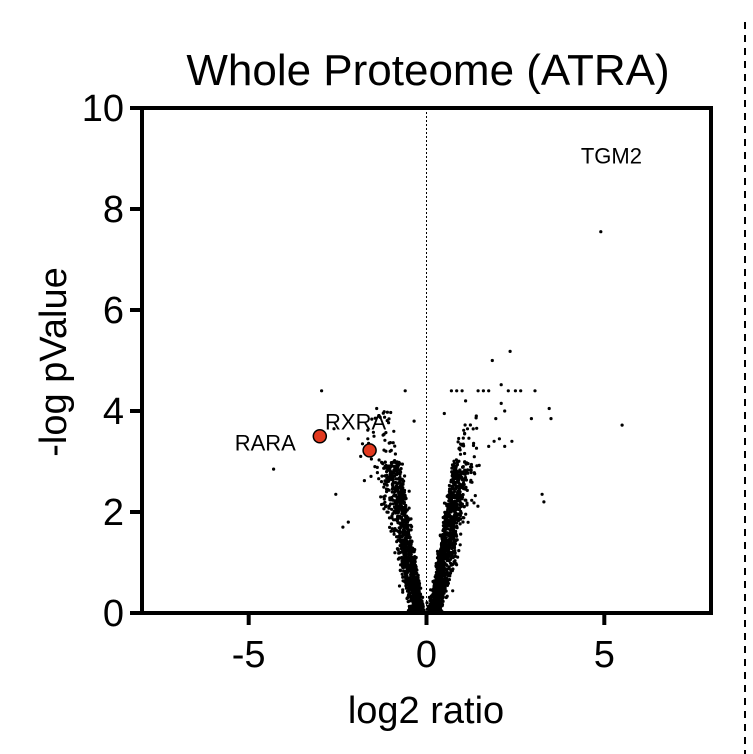  I want to click on x-axis-ticks: -5 0 5, so click(423, 644).